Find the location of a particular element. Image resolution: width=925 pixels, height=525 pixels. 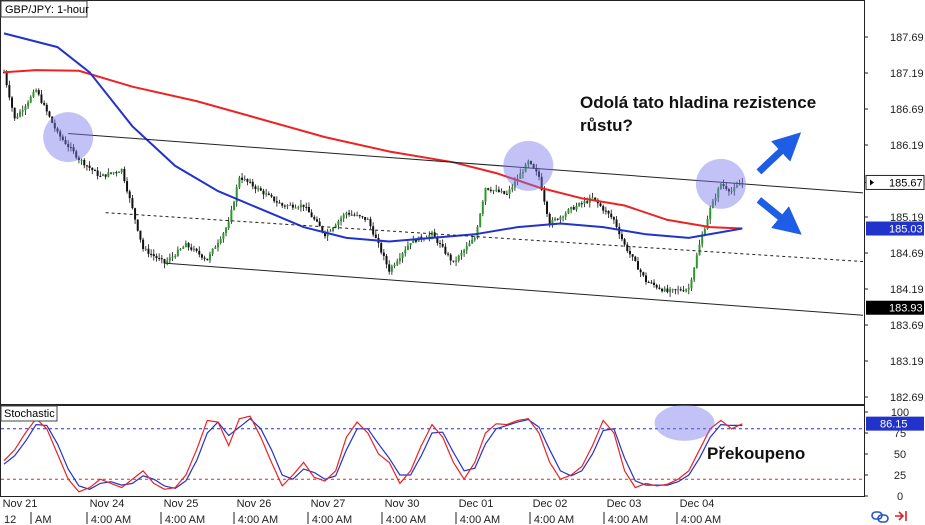

y-axis-tick-label: 183.19 is located at coordinates (907, 362).